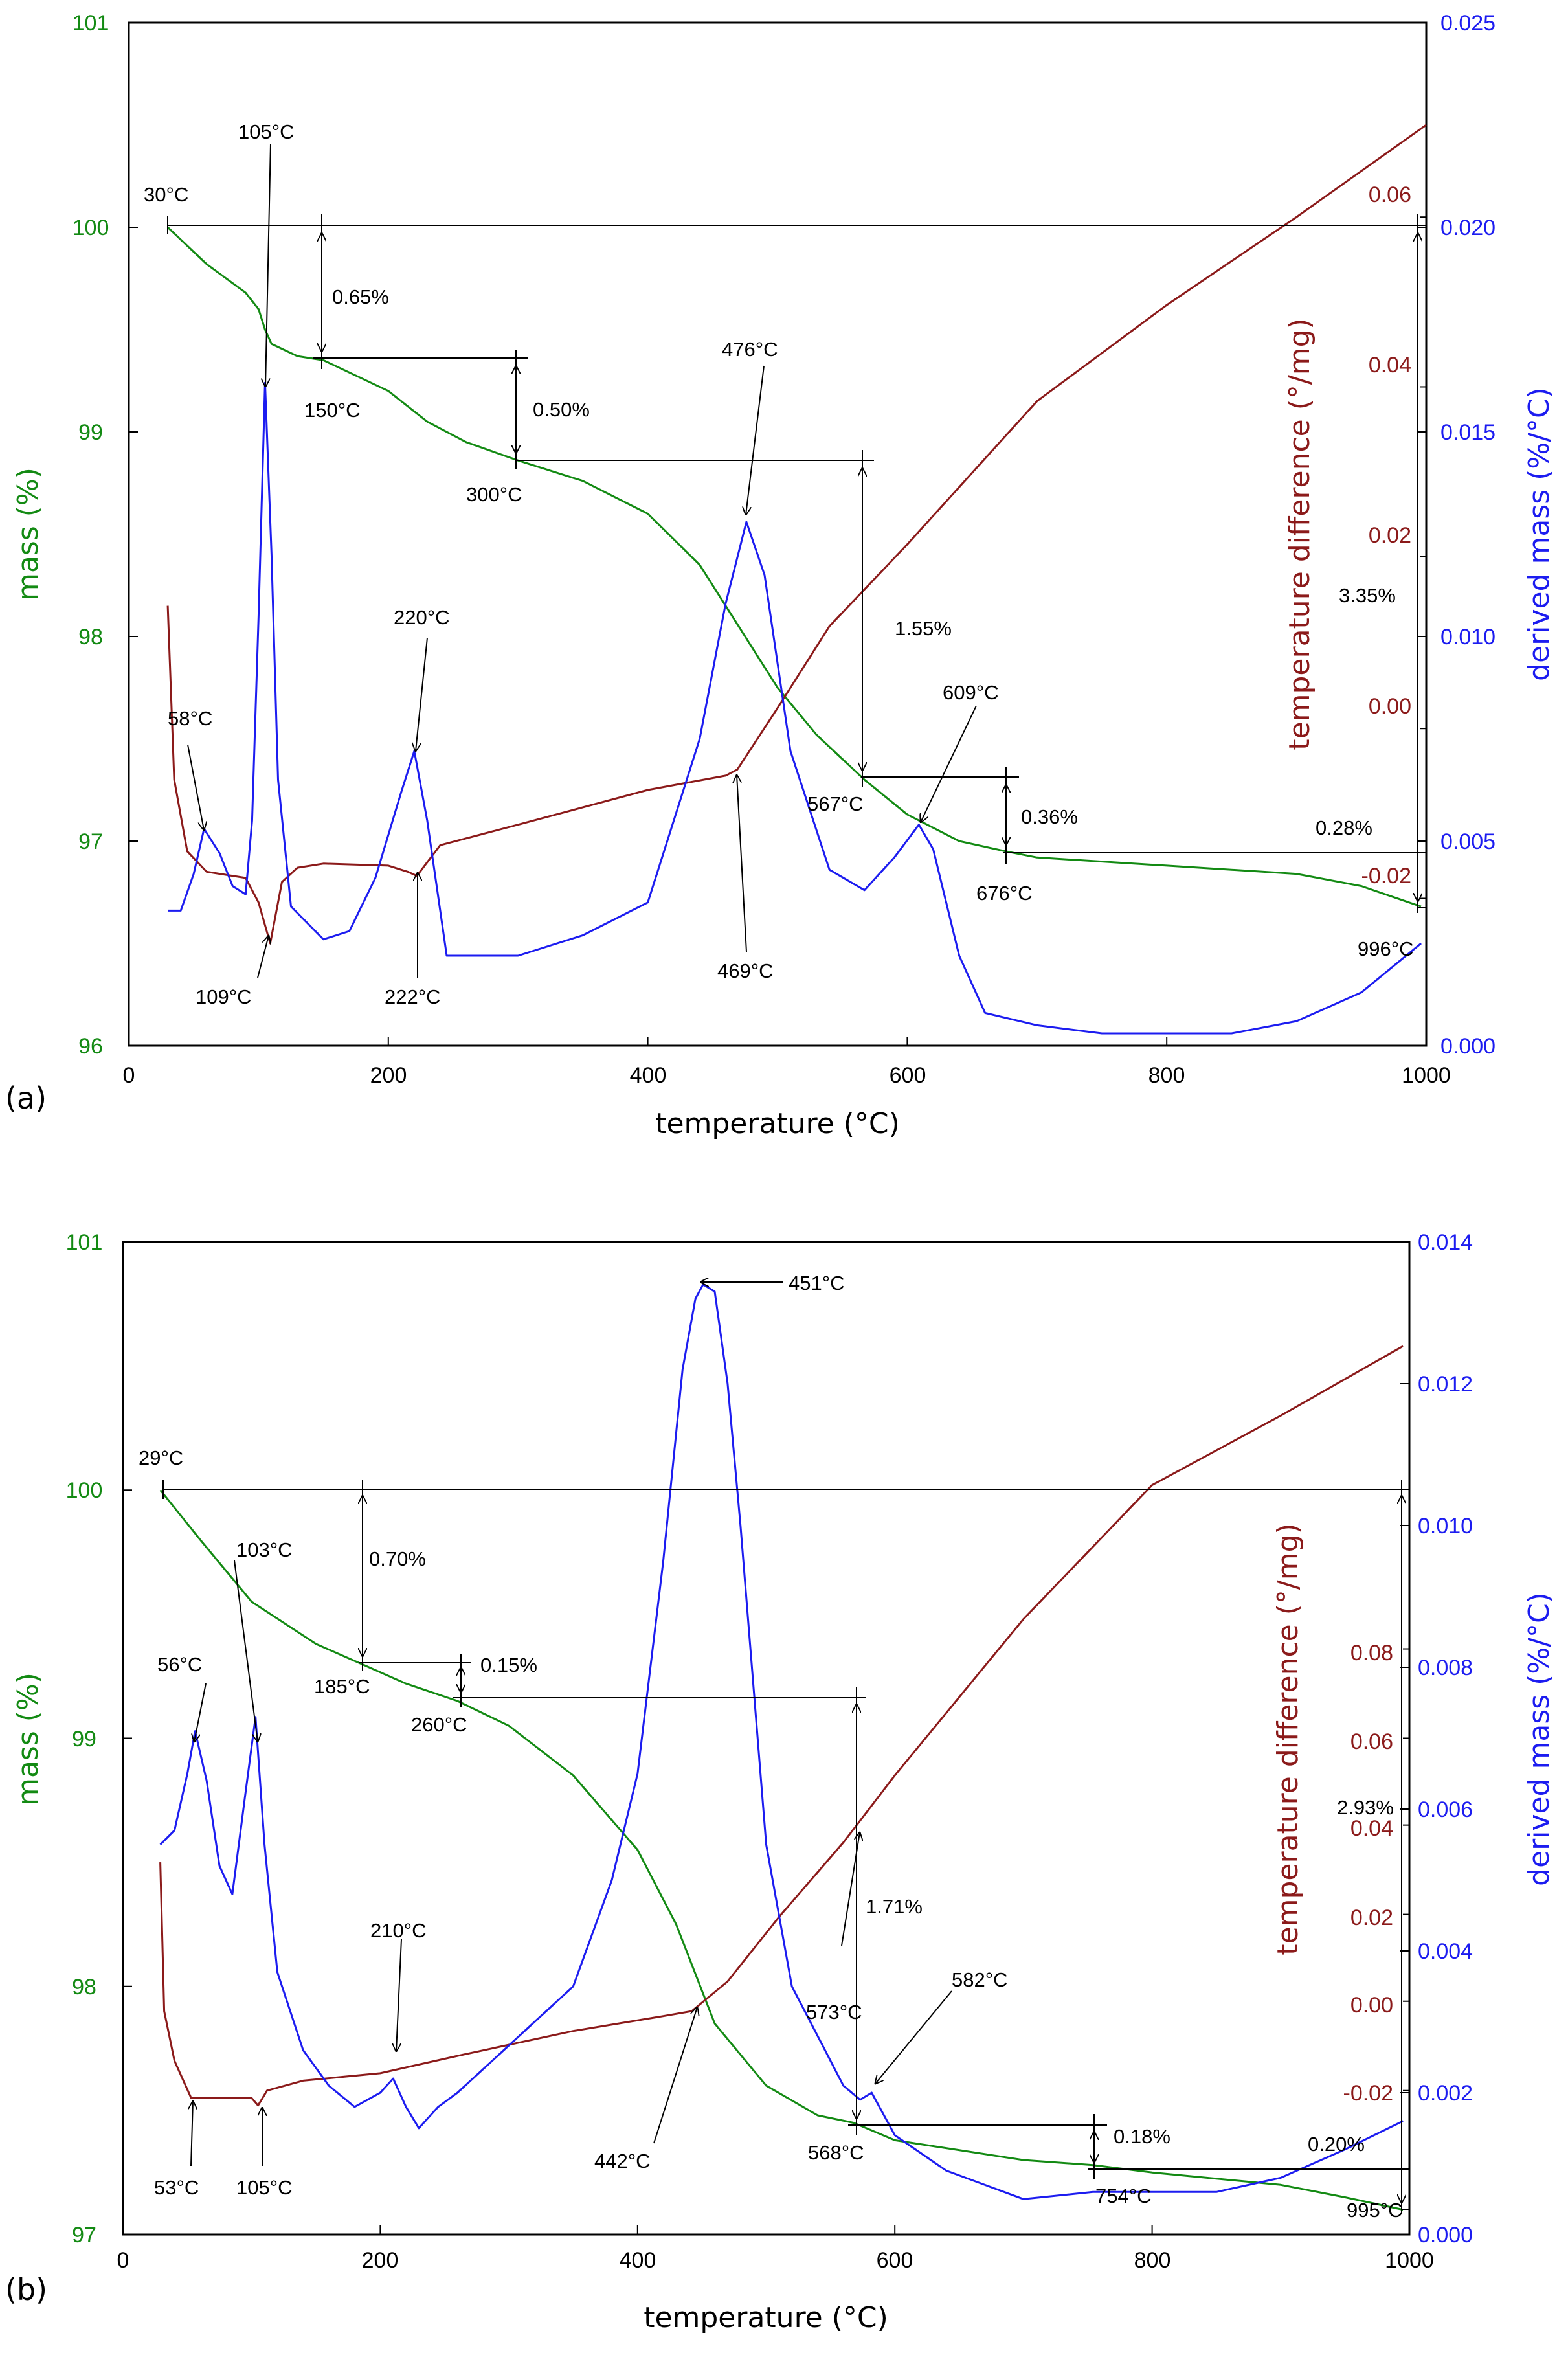 Image resolution: width=1568 pixels, height=2353 pixels. What do you see at coordinates (380, 2260) in the screenshot?
I see `x-tick: 200` at bounding box center [380, 2260].